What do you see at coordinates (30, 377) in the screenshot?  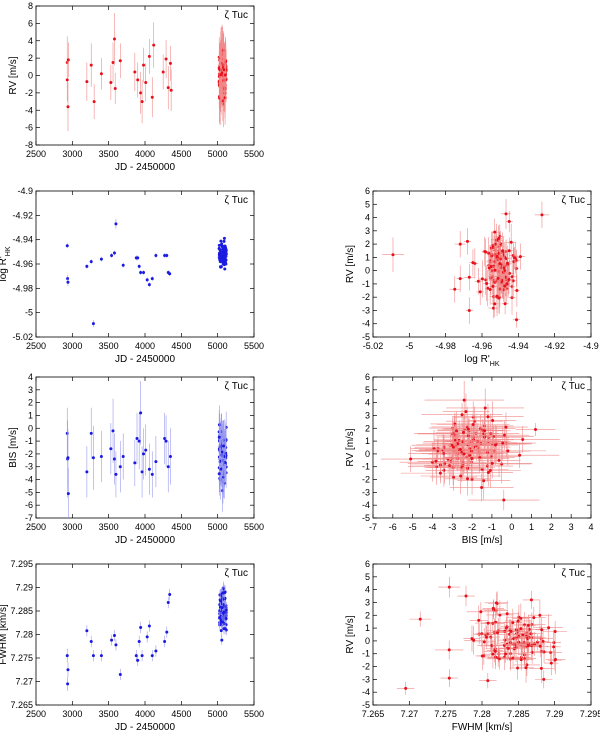 I see `y-tick-label: 4` at bounding box center [30, 377].